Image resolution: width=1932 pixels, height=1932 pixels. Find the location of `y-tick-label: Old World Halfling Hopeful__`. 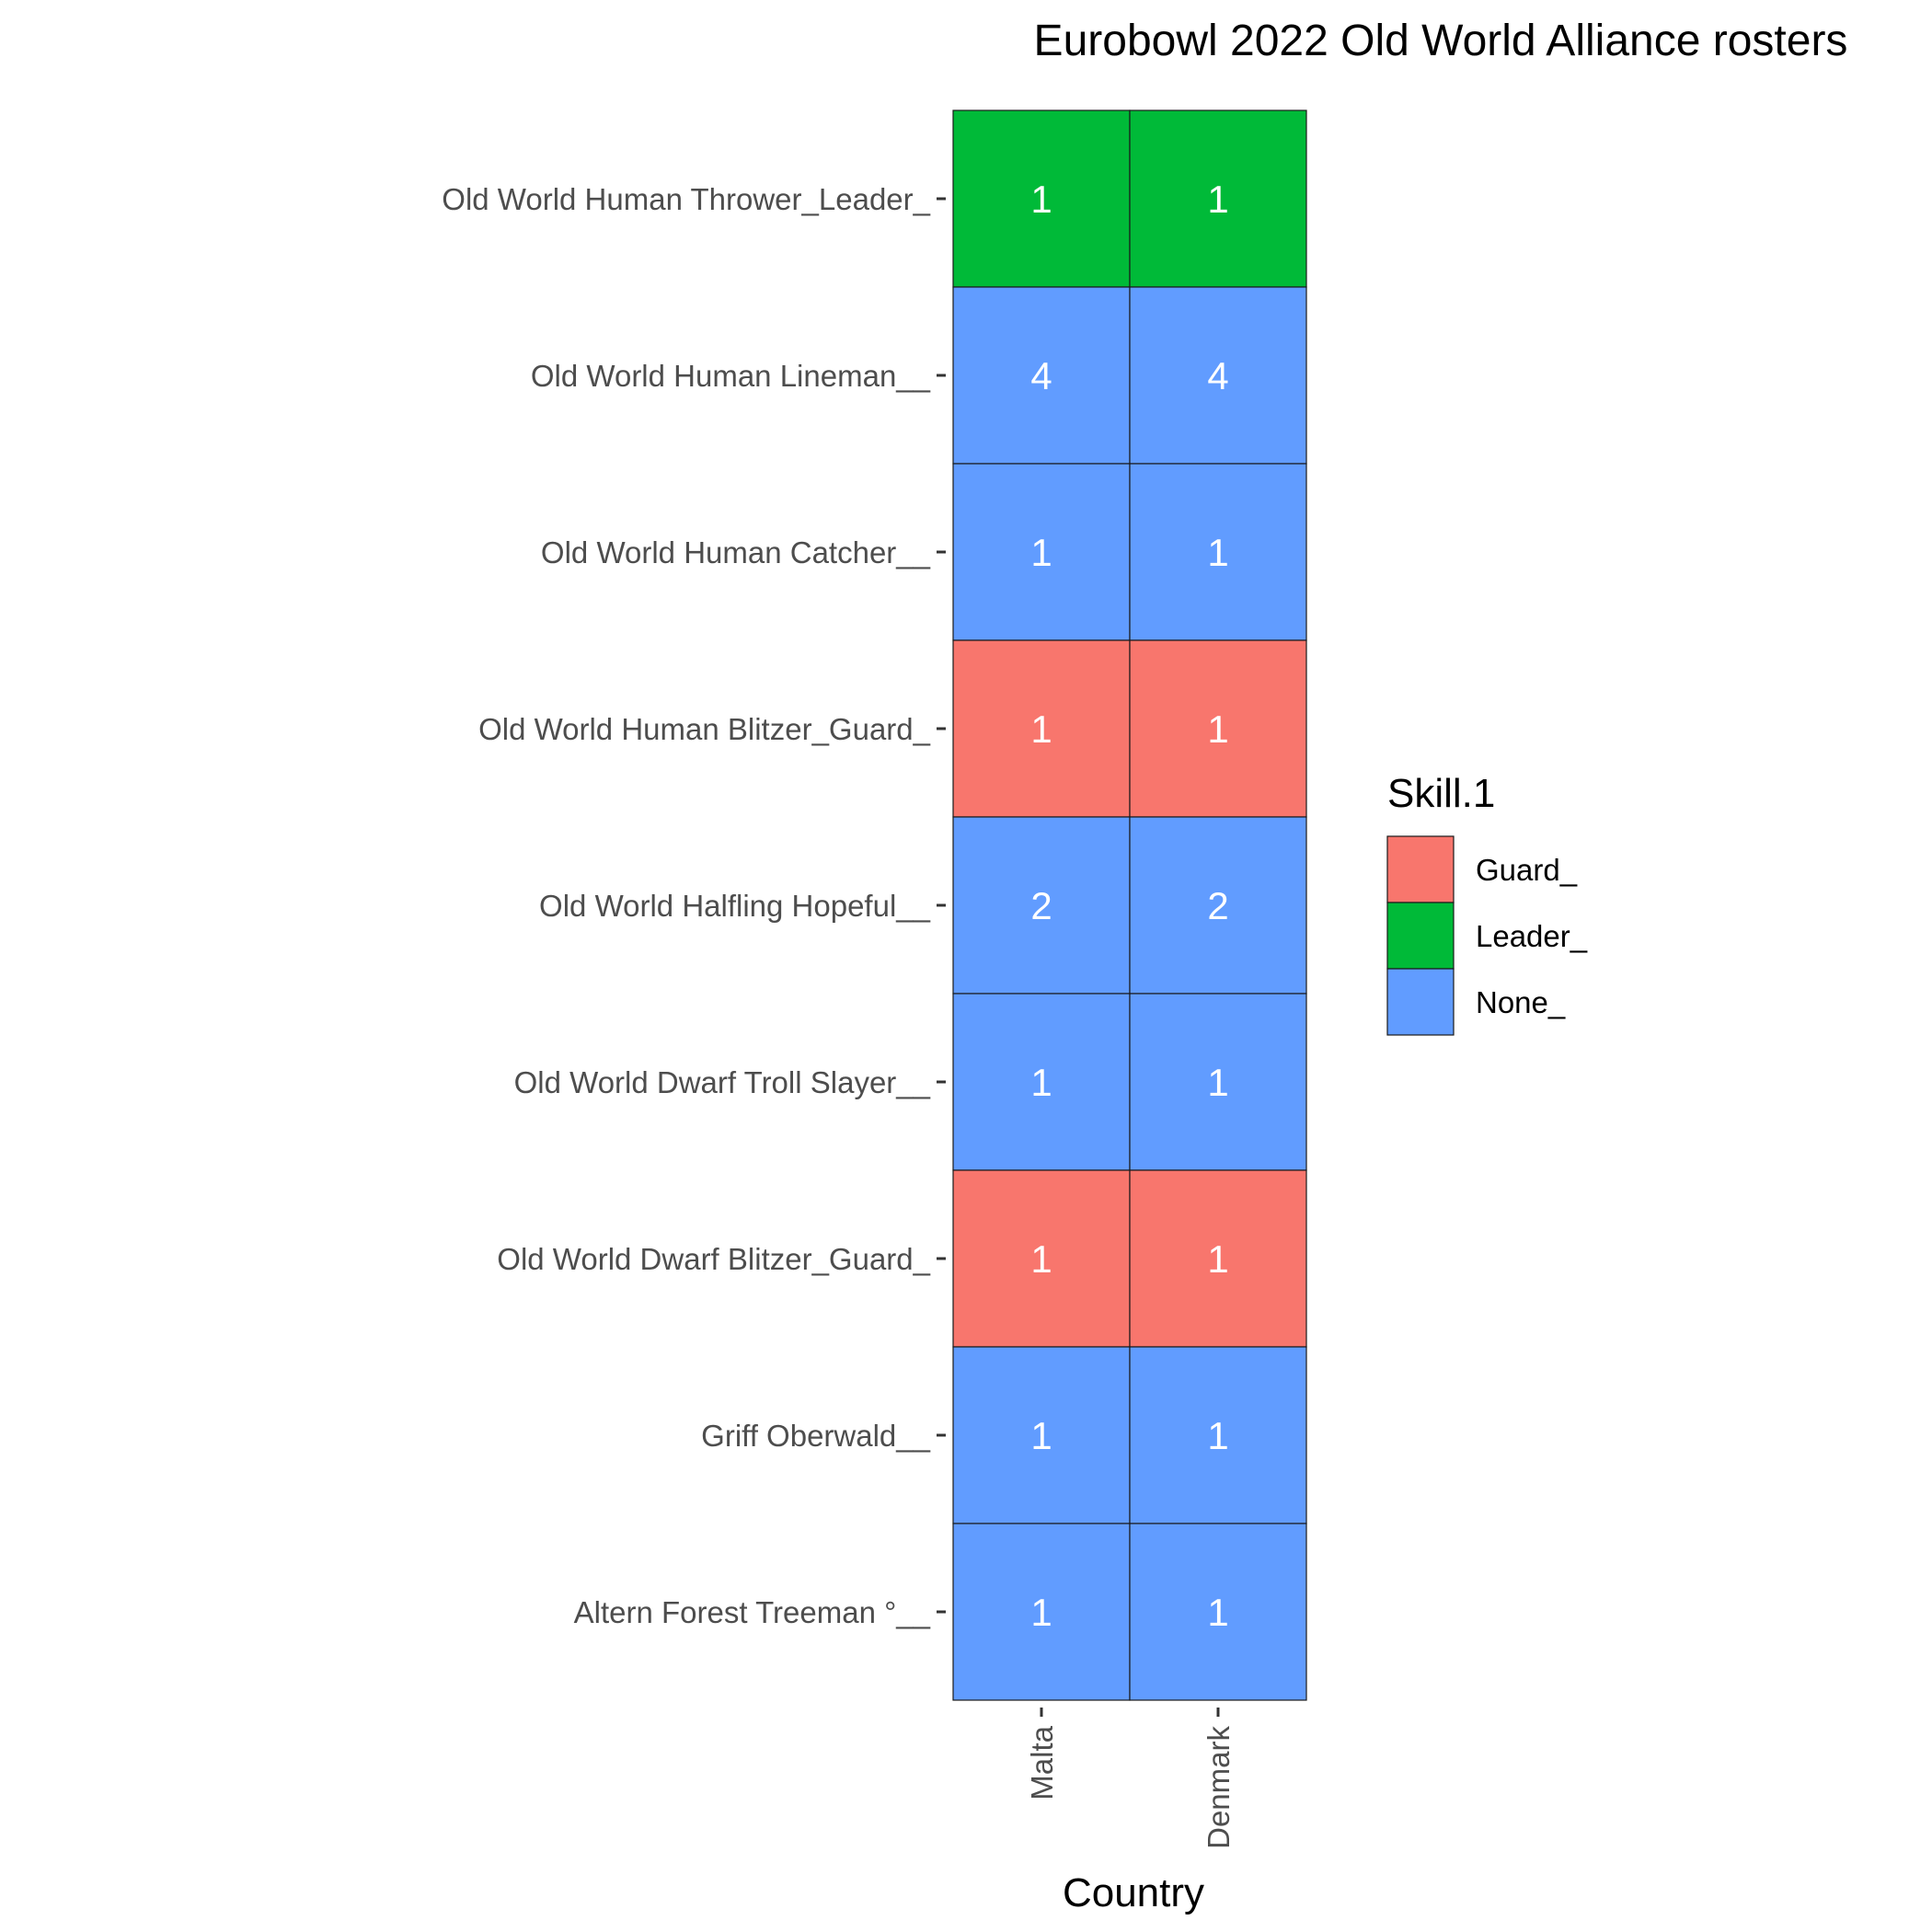

y-tick-label: Old World Halfling Hopeful__ is located at coordinates (735, 906).